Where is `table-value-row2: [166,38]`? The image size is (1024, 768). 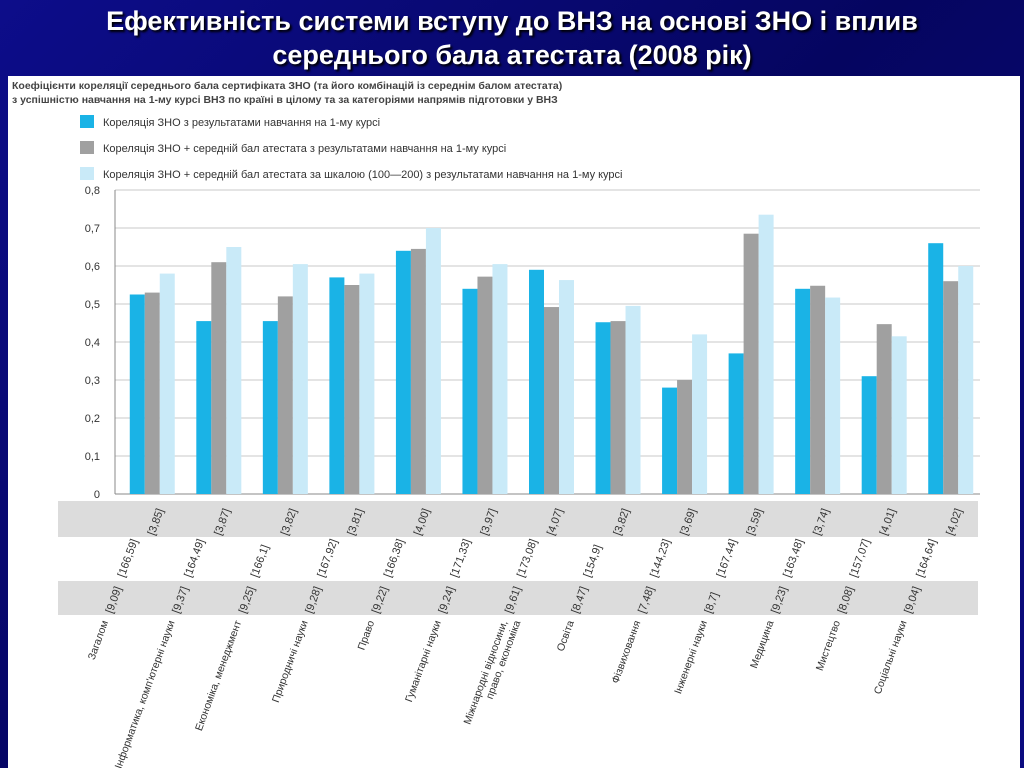 table-value-row2: [166,38] is located at coordinates (394, 558).